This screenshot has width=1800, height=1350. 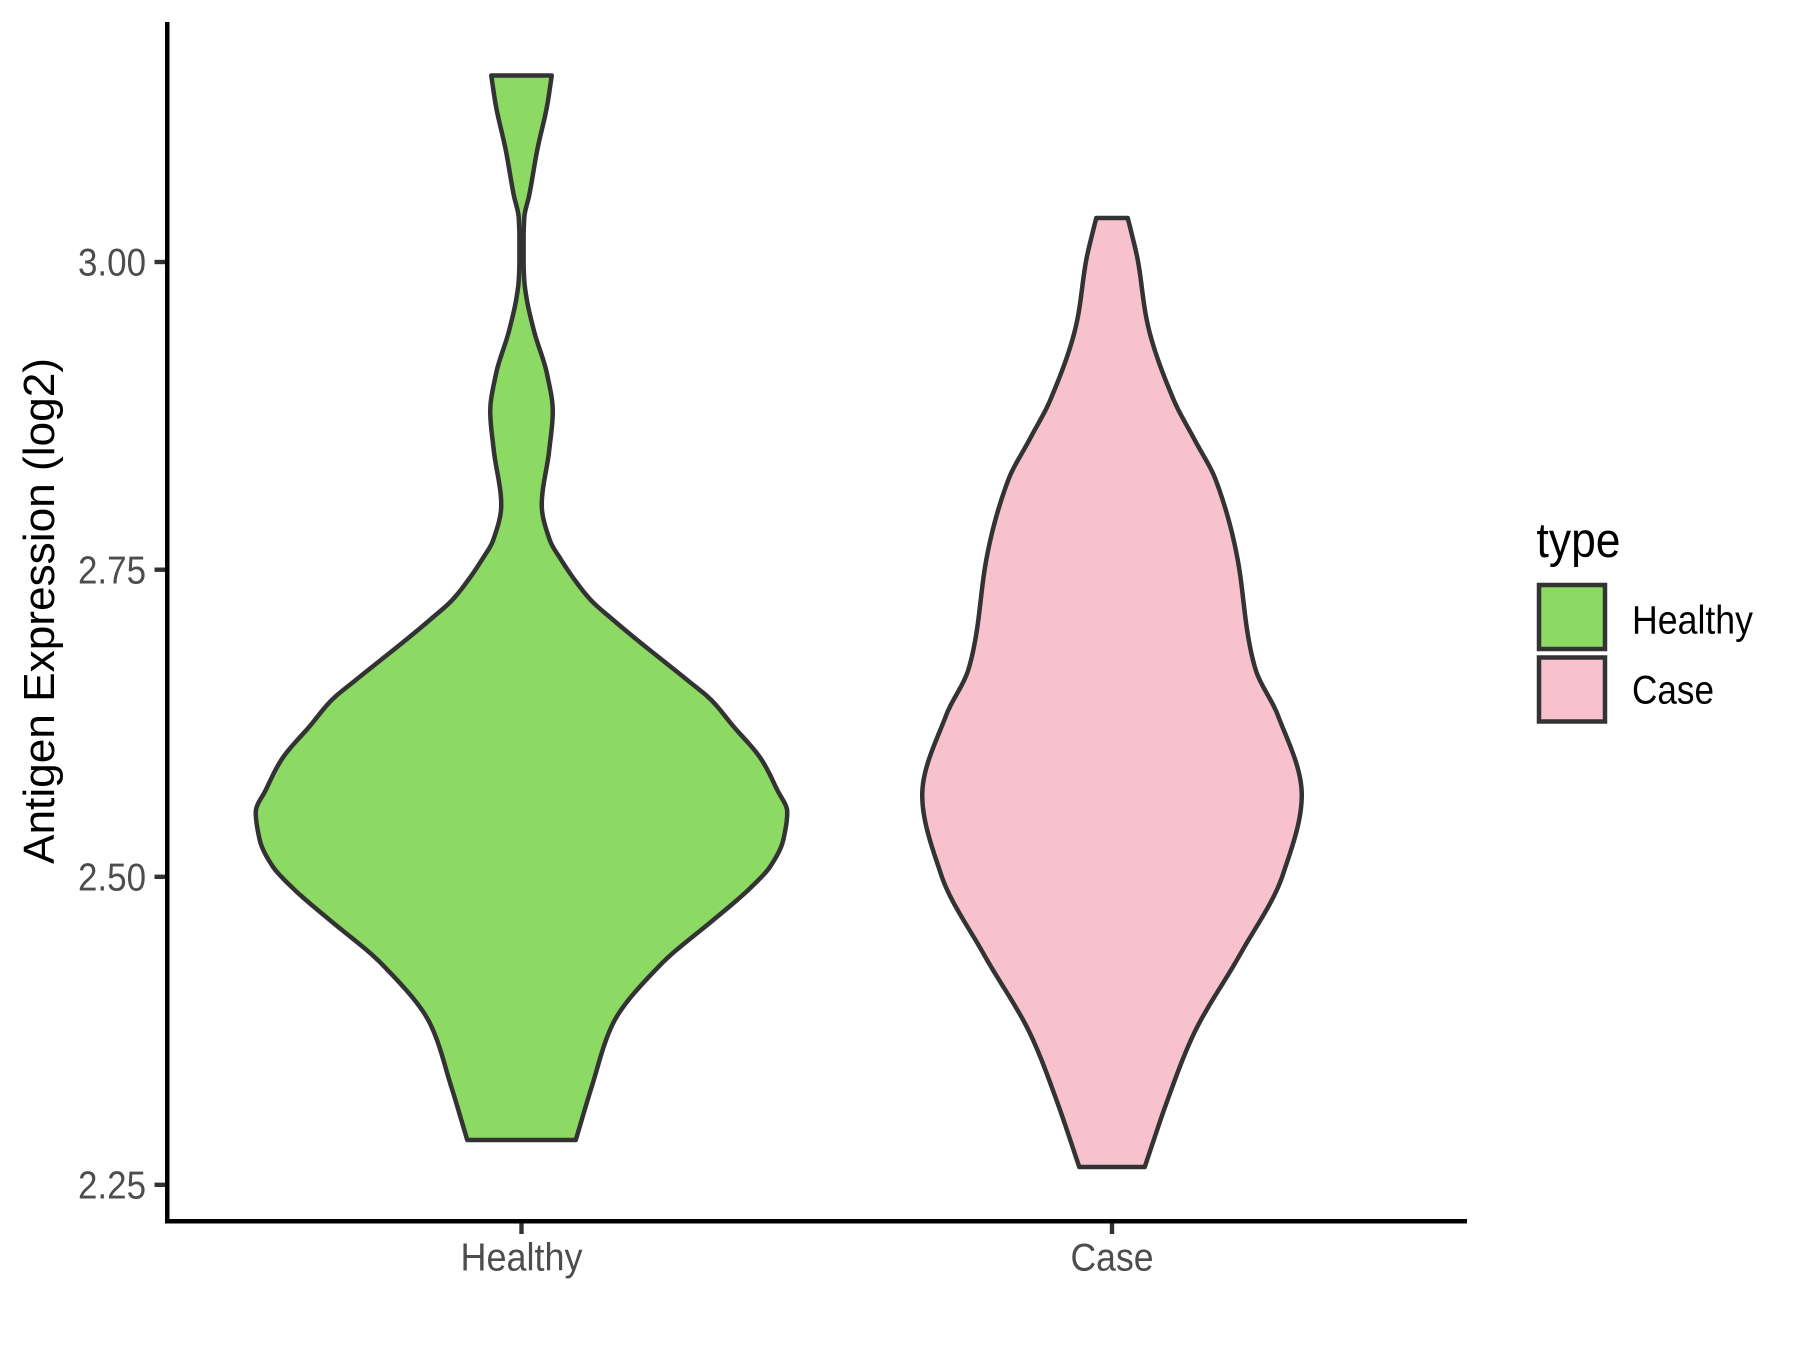 What do you see at coordinates (39, 611) in the screenshot?
I see `svg-text: Antigen Expression (log2)` at bounding box center [39, 611].